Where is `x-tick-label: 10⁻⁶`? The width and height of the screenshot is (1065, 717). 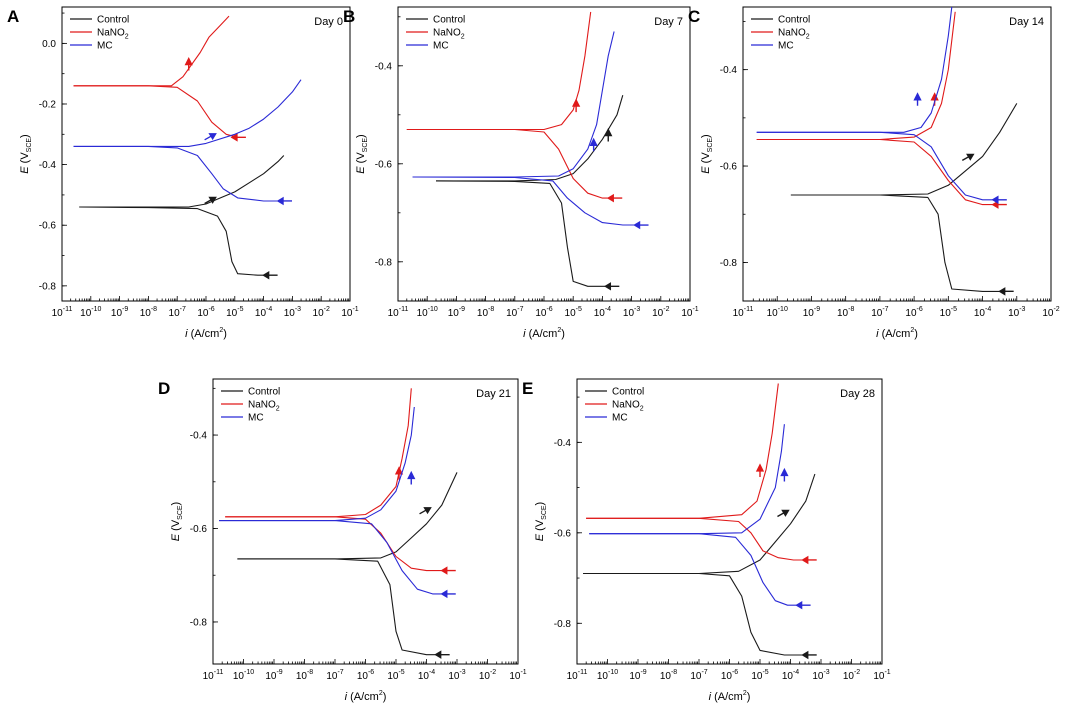
x-tick-label: 10⁻⁶ is located at coordinates (365, 675).